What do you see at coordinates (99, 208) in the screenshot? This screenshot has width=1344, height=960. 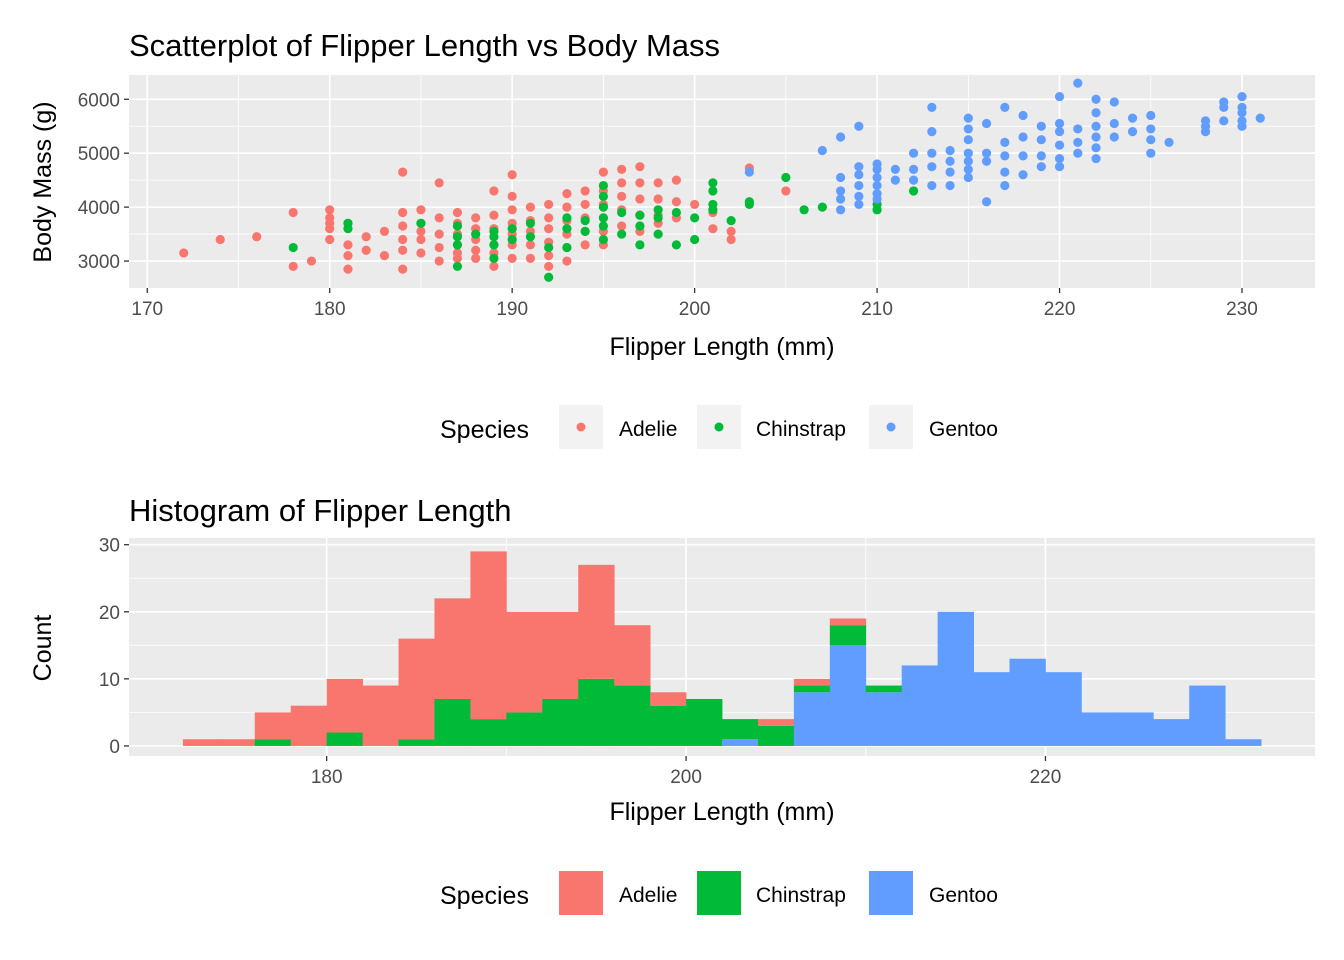 I see `y-tick-label: 4000` at bounding box center [99, 208].